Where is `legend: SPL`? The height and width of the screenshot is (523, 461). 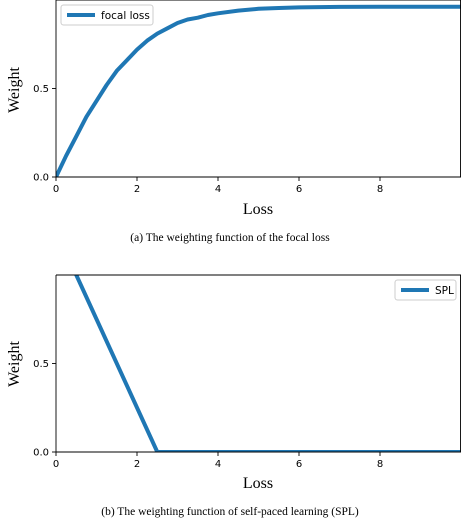 legend: SPL is located at coordinates (425, 290).